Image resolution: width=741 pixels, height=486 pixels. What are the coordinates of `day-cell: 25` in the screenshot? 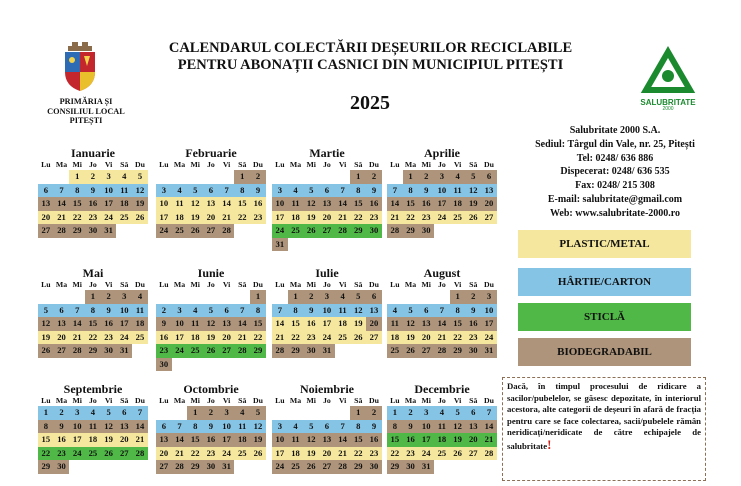 It's located at (179, 231).